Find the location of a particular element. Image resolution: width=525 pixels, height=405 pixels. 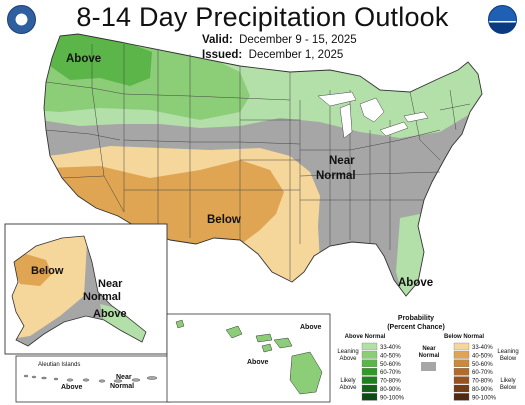

legend-near-swatch is located at coordinates (428, 366).